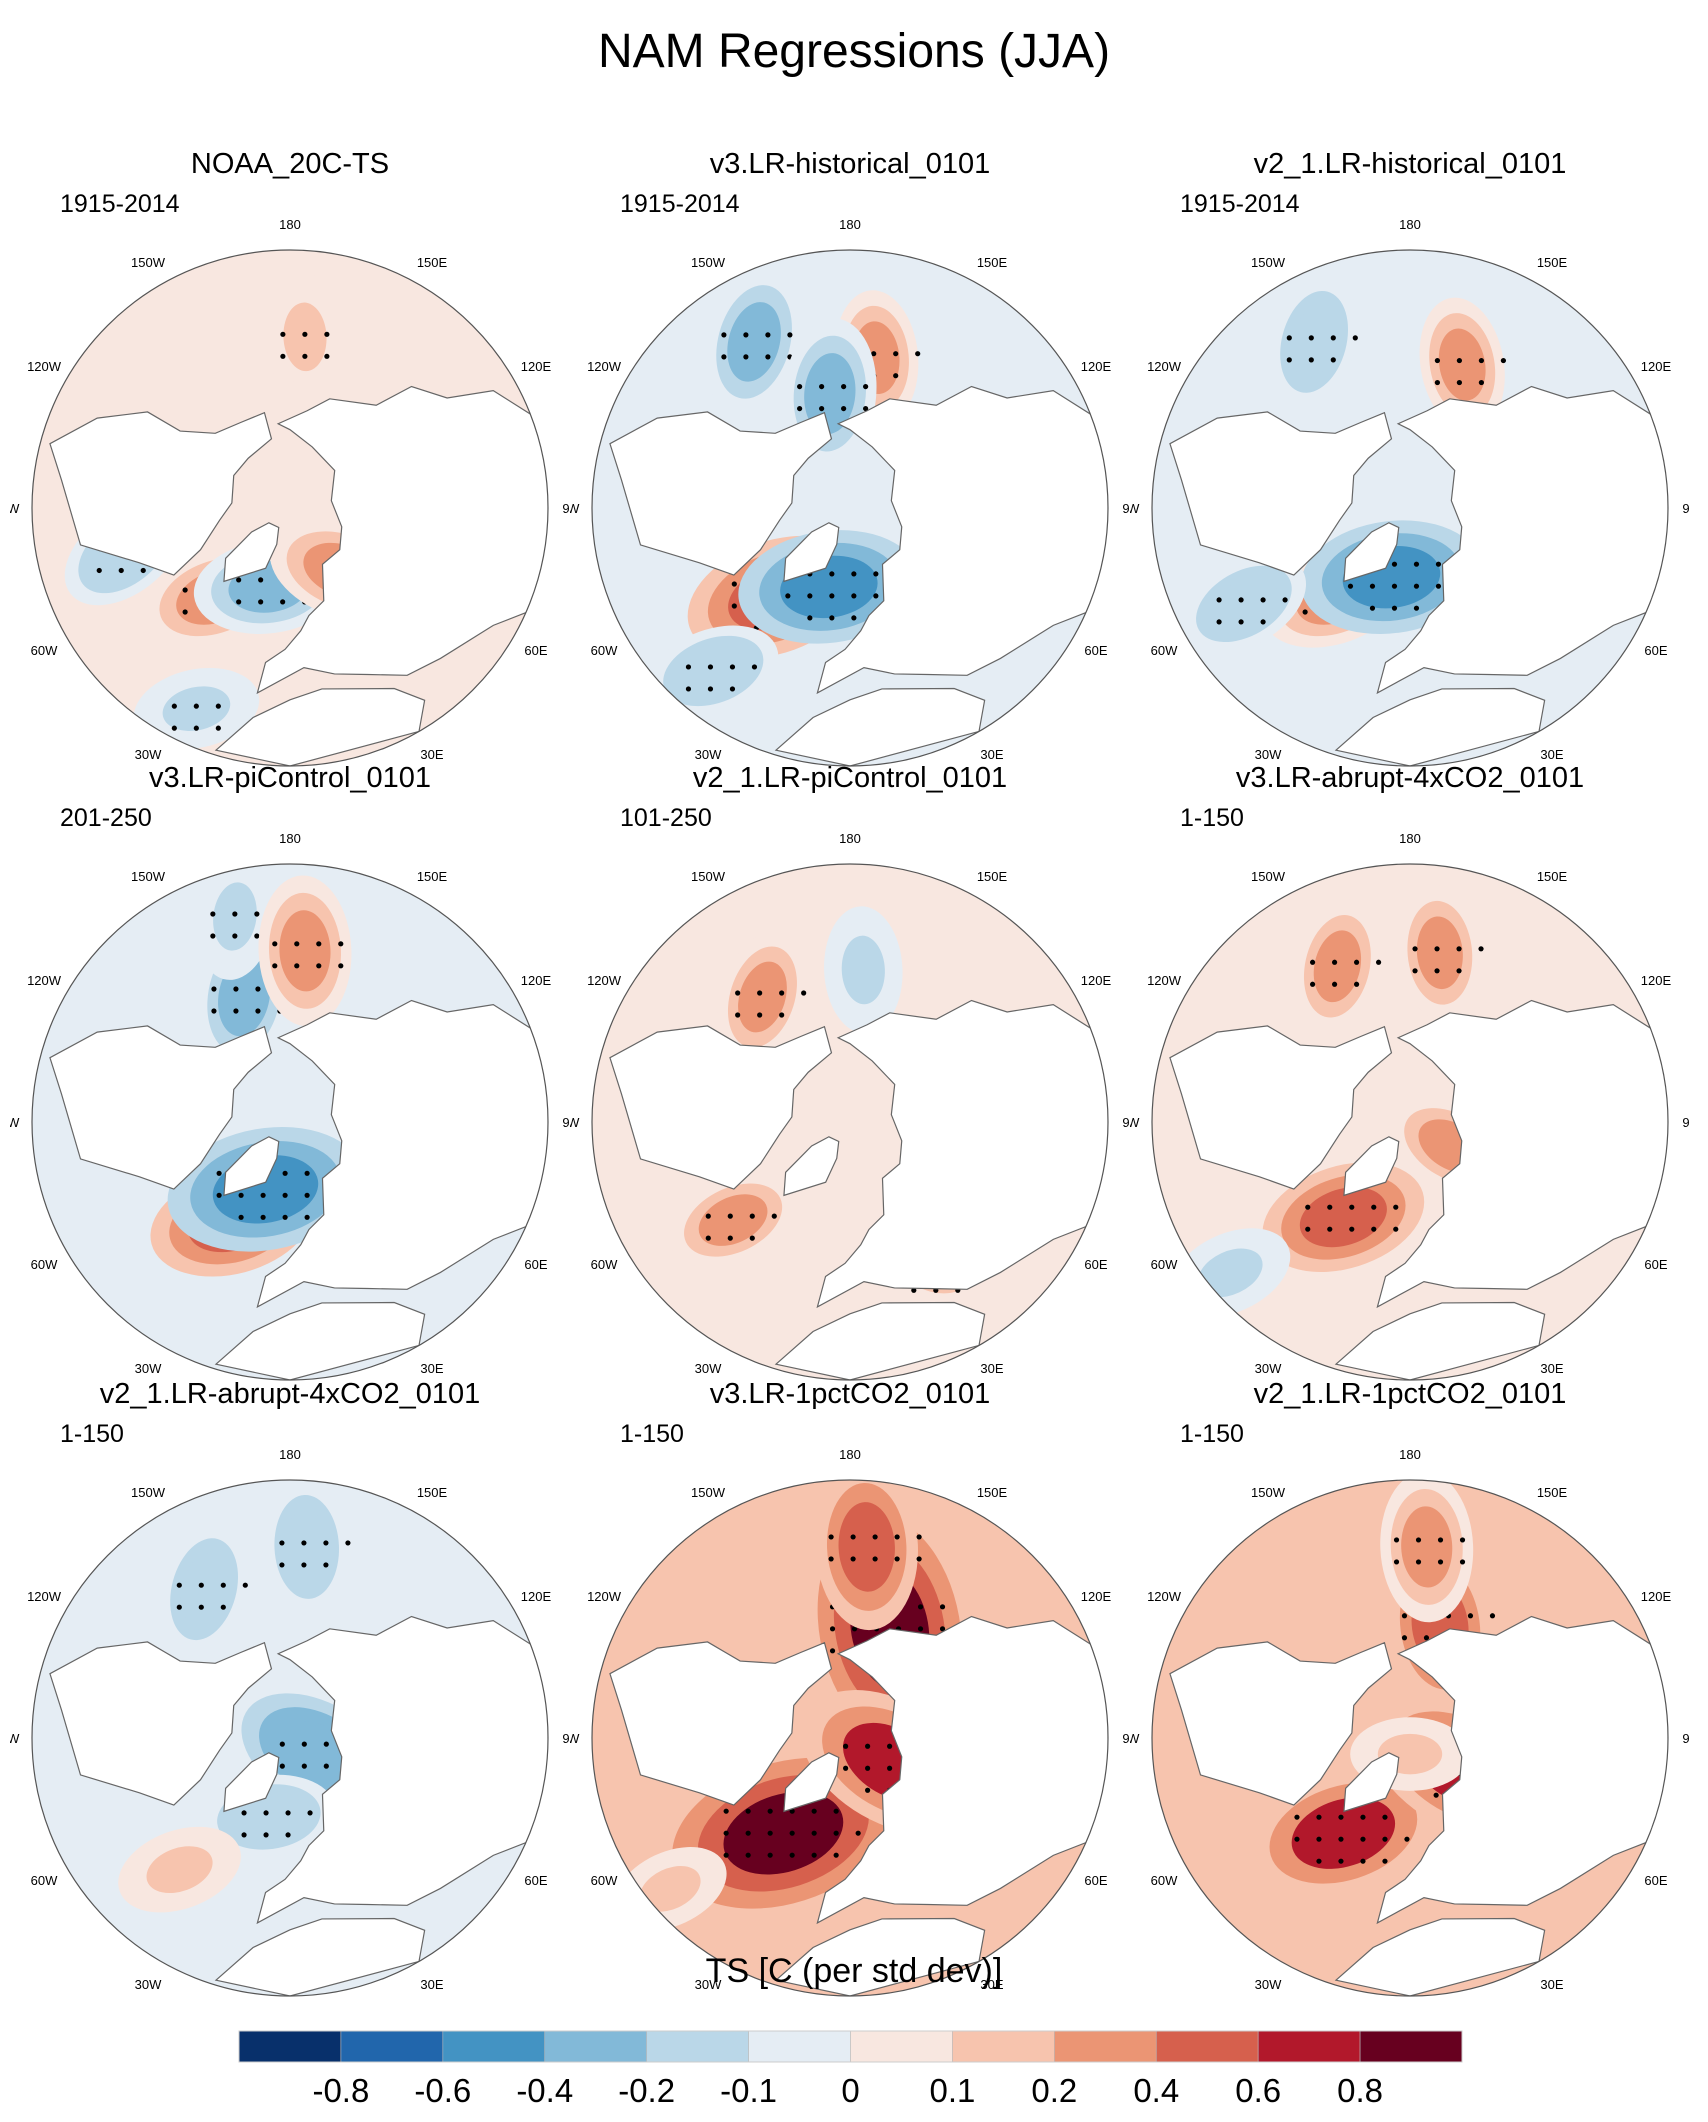 The image size is (1708, 2122). I want to click on panel-title: v2_1.LR-piControl_0101, so click(850, 778).